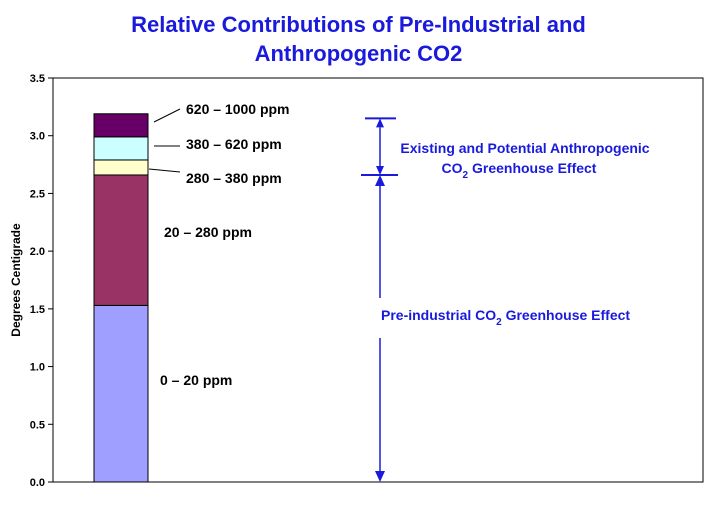 This screenshot has width=717, height=516. Describe the element at coordinates (234, 144) in the screenshot. I see `segment-label-3: 380 – 620 ppm` at that location.